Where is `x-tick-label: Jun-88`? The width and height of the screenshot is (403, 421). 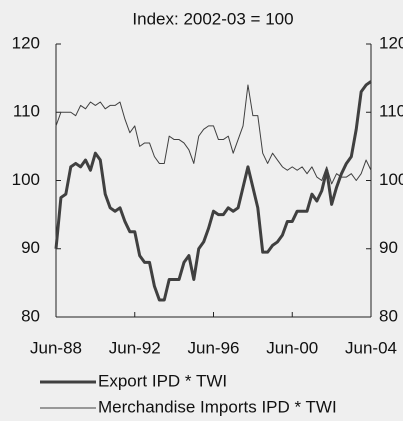
x-tick-label: Jun-88 is located at coordinates (56, 347).